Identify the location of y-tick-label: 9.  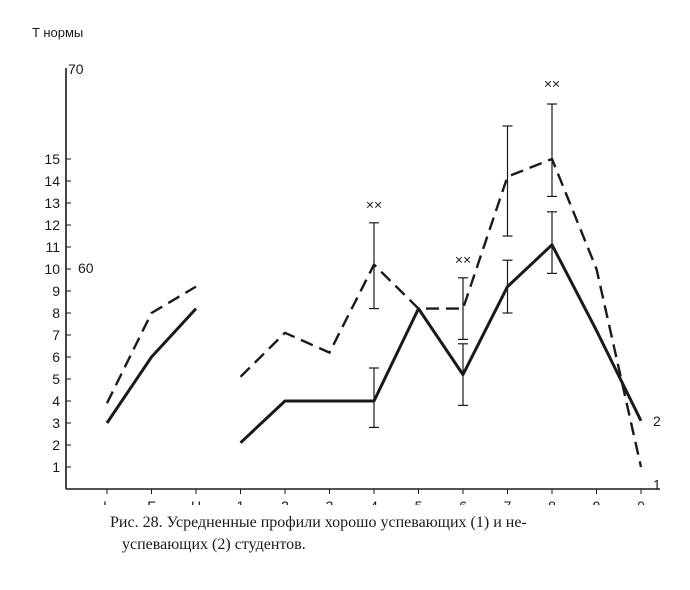
(56, 291).